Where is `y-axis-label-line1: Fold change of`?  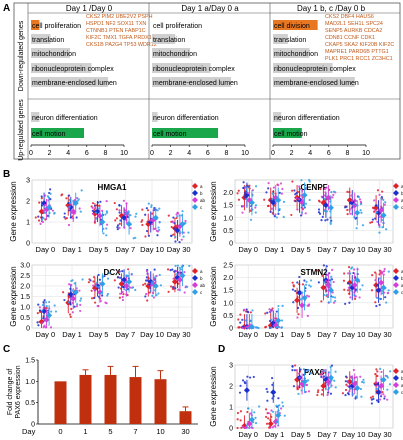 y-axis-label-line1: Fold change of is located at coordinates (10, 392).